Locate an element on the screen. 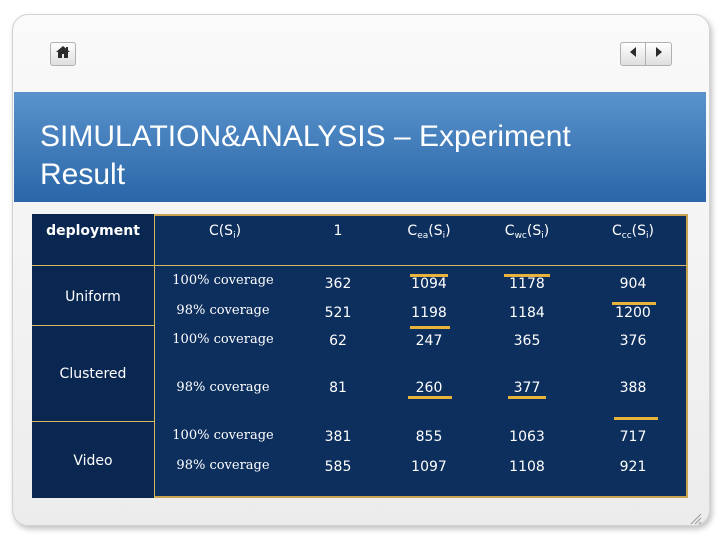 The height and width of the screenshot is (540, 720). home-button is located at coordinates (63, 54).